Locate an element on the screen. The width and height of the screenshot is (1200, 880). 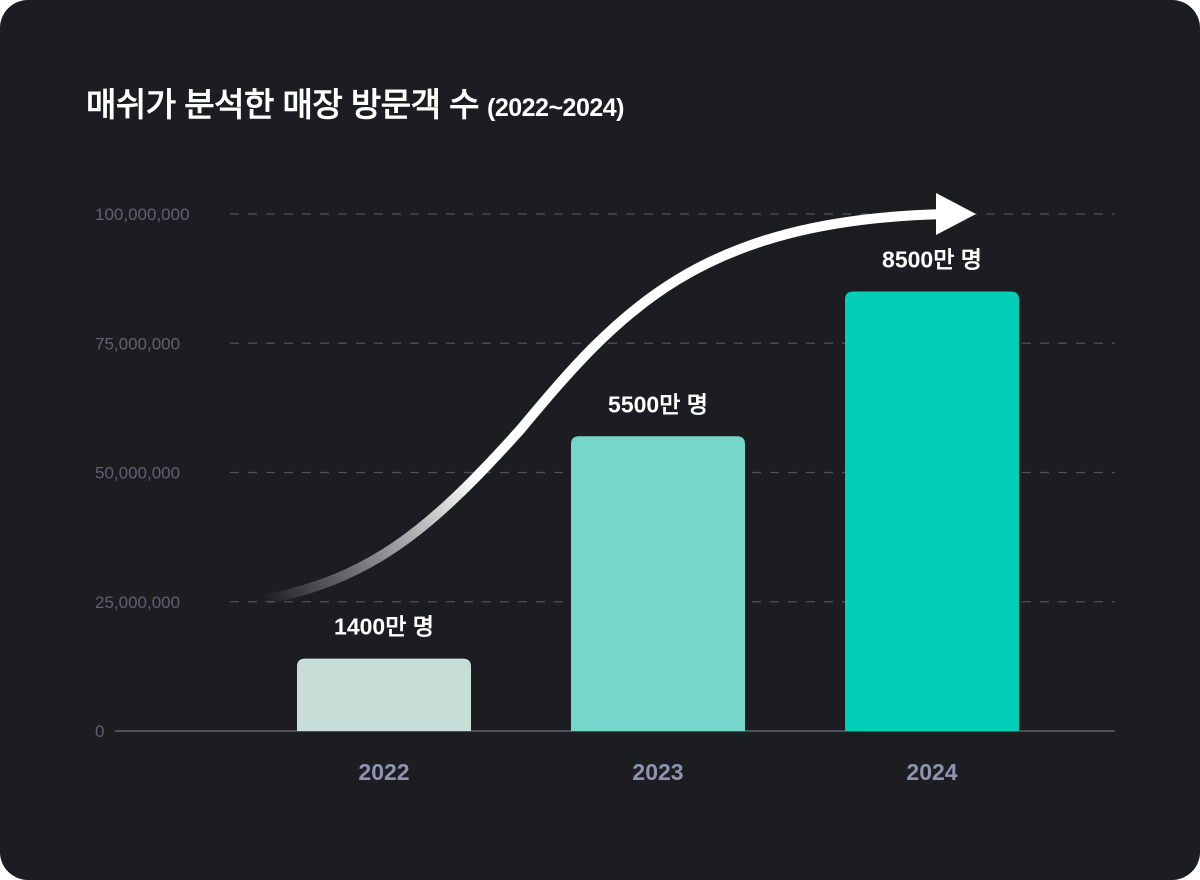
trend-arrow-head is located at coordinates (956, 214).